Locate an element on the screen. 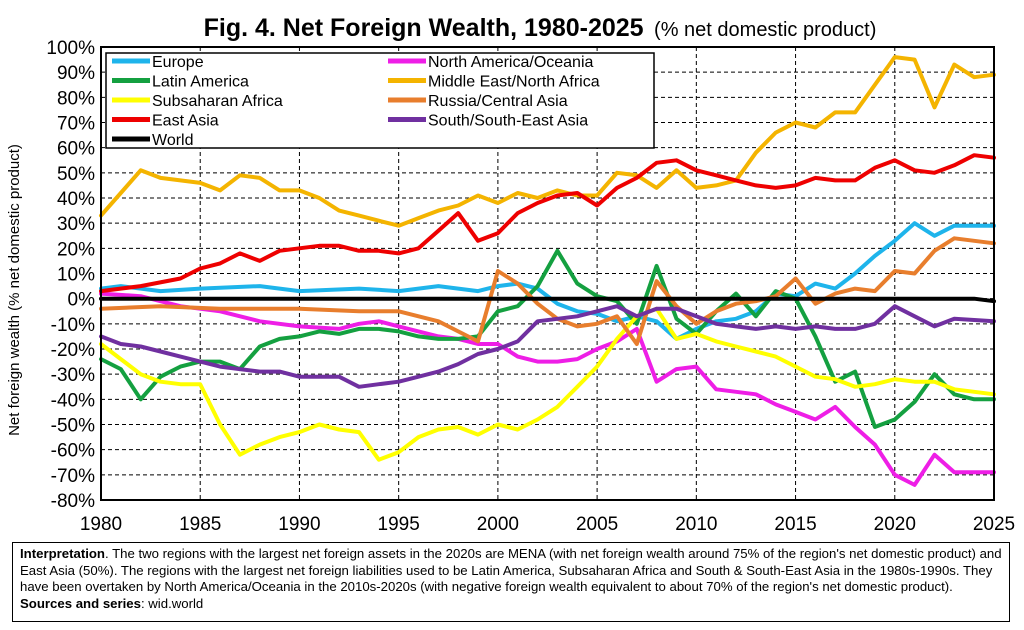 This screenshot has height=630, width=1024. legend-label: Middle East/North Africa is located at coordinates (514, 82).